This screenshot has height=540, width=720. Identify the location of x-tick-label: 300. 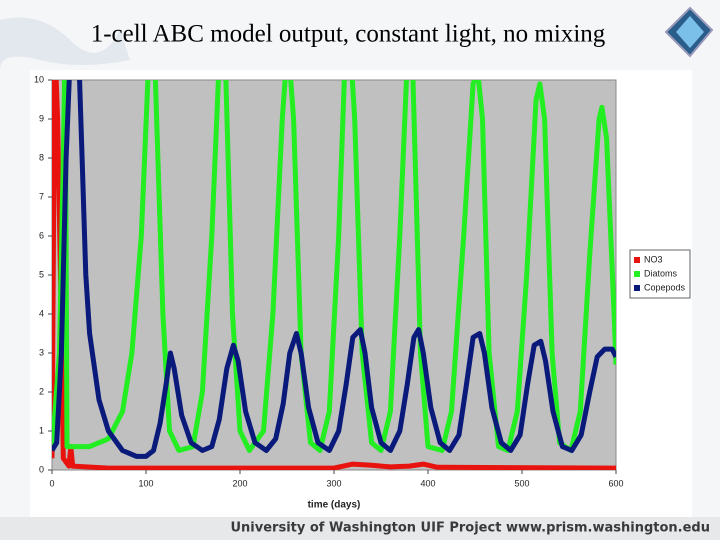
(333, 483).